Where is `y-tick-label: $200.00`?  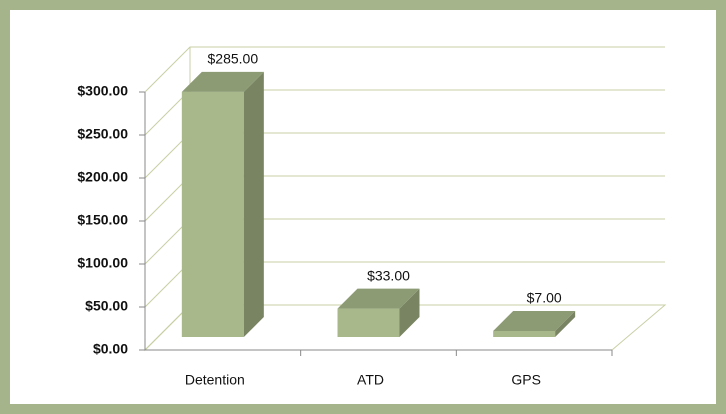 y-tick-label: $200.00 is located at coordinates (102, 177).